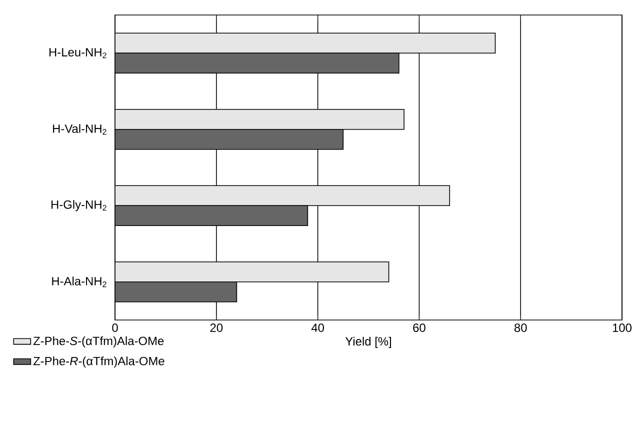  I want to click on y-tick-label: H-Gly-NH$_{2}$, so click(78, 206).